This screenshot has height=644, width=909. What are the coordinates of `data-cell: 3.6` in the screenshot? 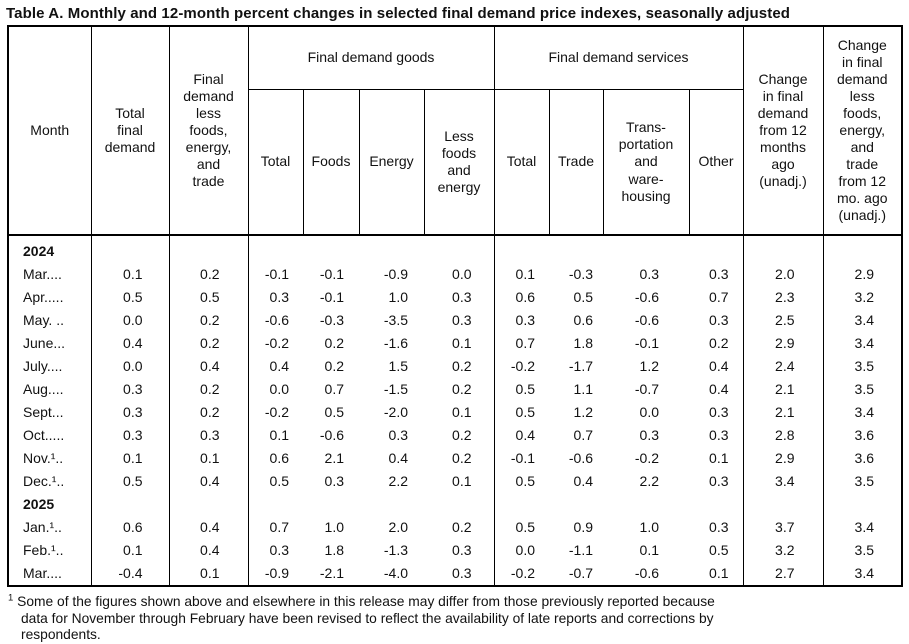 It's located at (862, 458).